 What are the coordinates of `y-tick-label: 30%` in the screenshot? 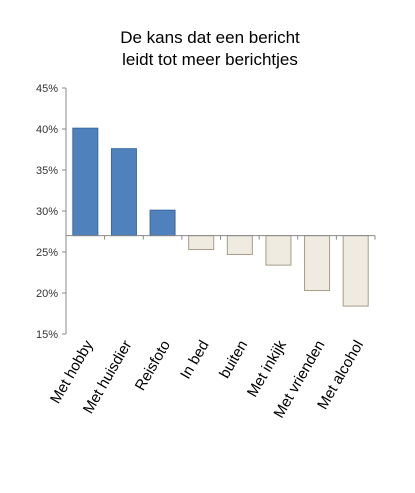 It's located at (47, 212).